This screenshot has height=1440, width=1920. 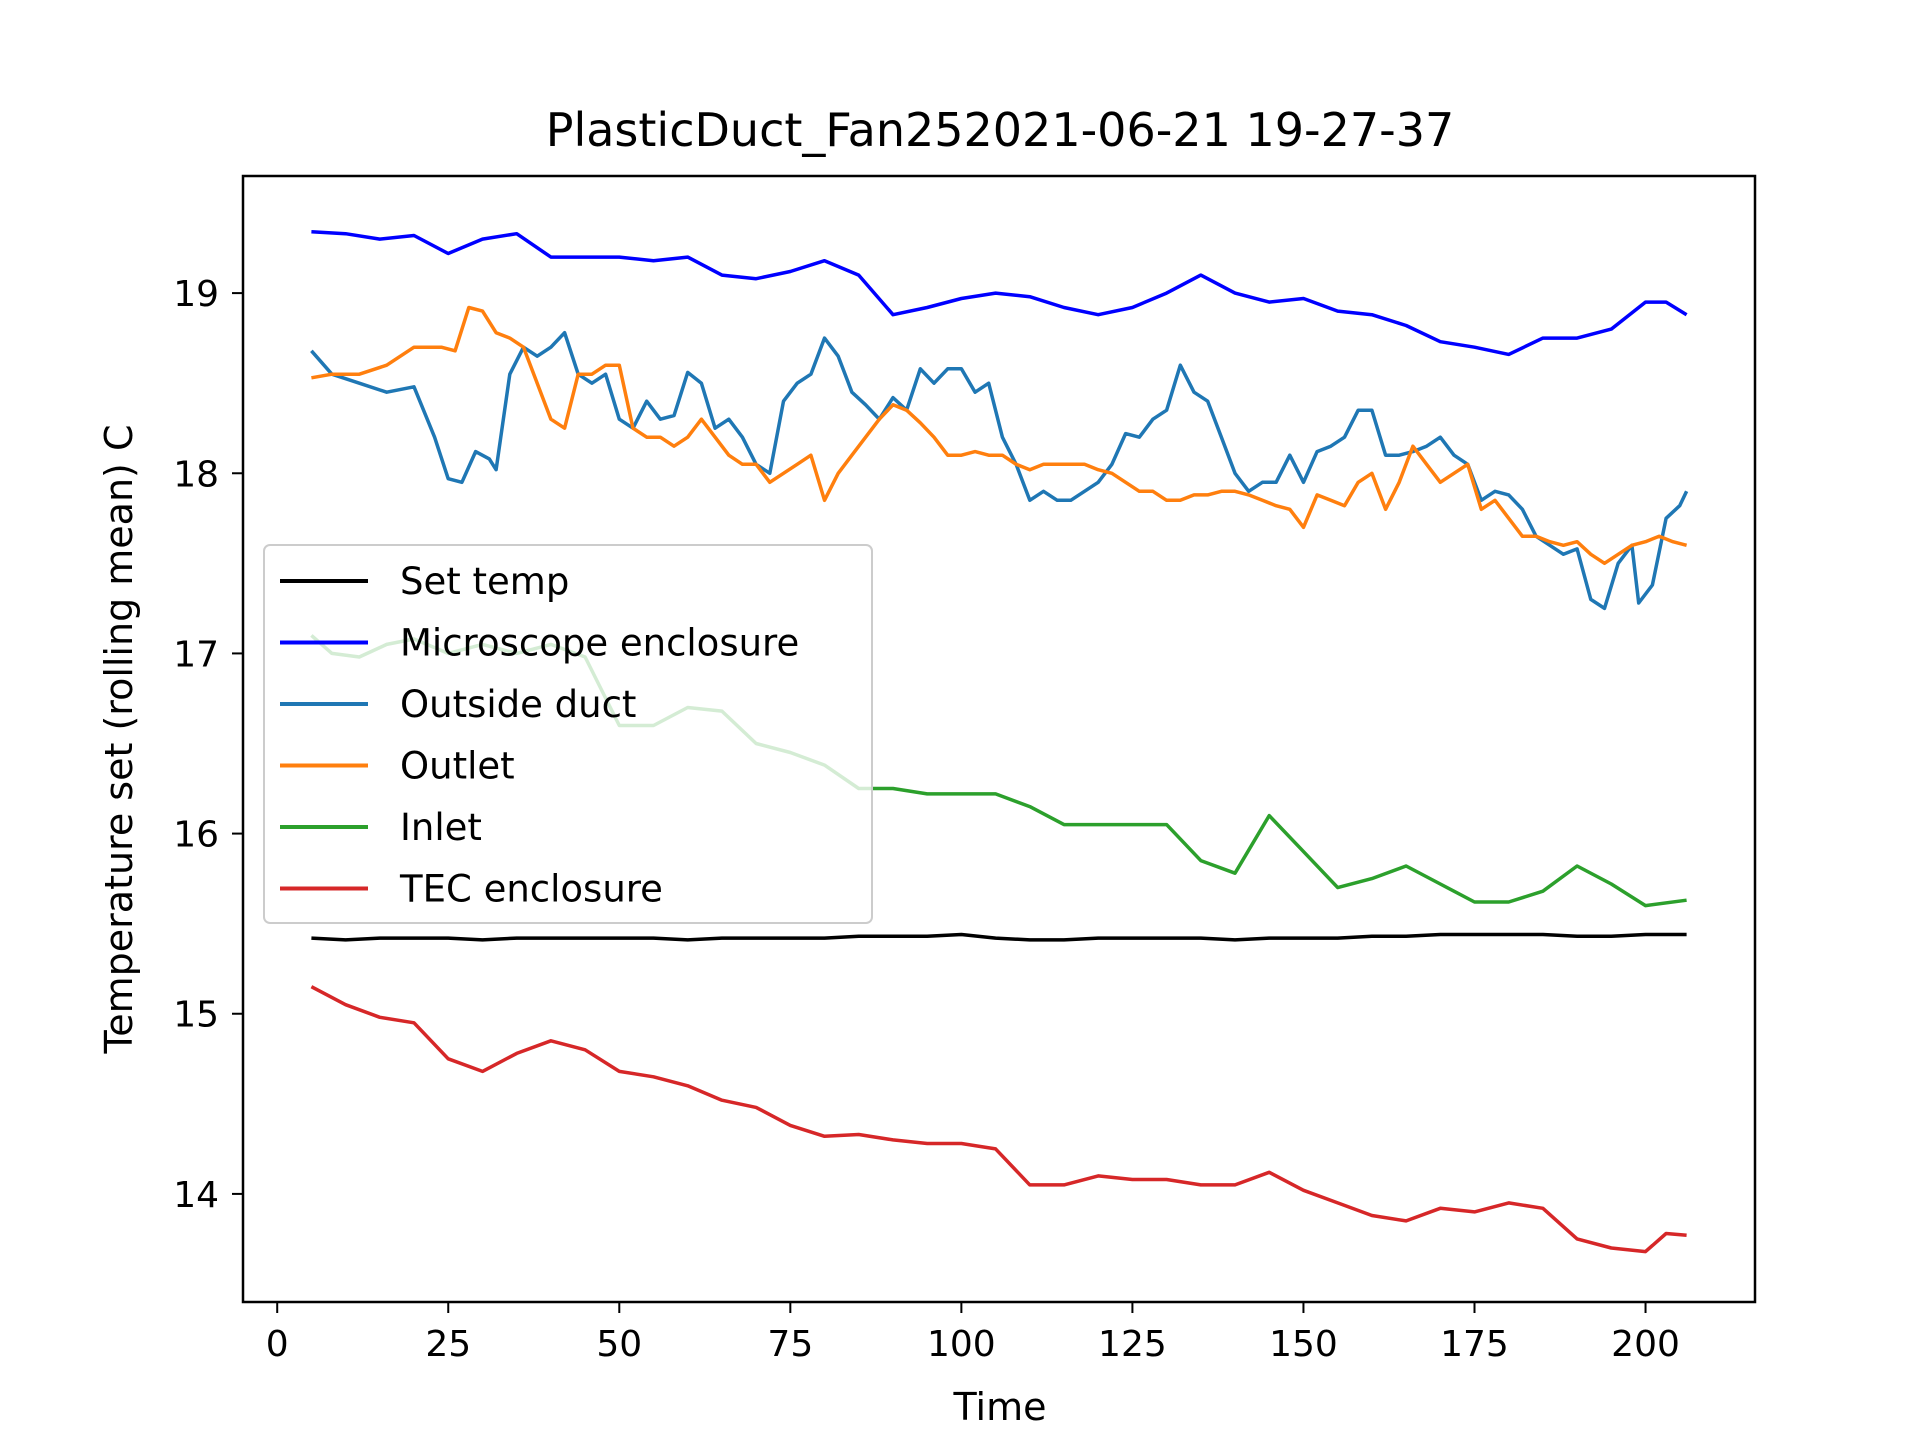 What do you see at coordinates (518, 704) in the screenshot?
I see `legend-label: Outside duct` at bounding box center [518, 704].